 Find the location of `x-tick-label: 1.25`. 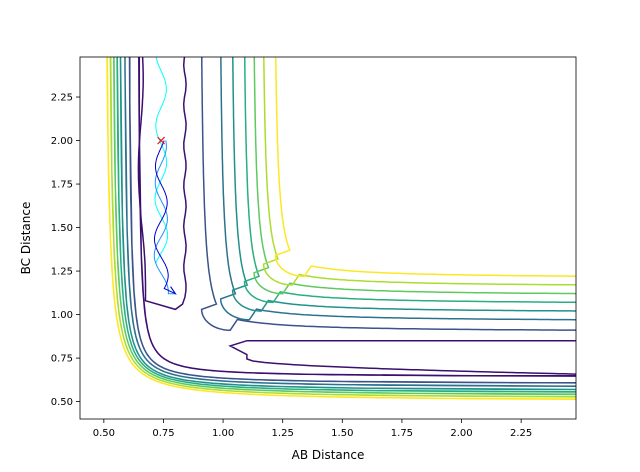

x-tick-label: 1.25 is located at coordinates (283, 433).